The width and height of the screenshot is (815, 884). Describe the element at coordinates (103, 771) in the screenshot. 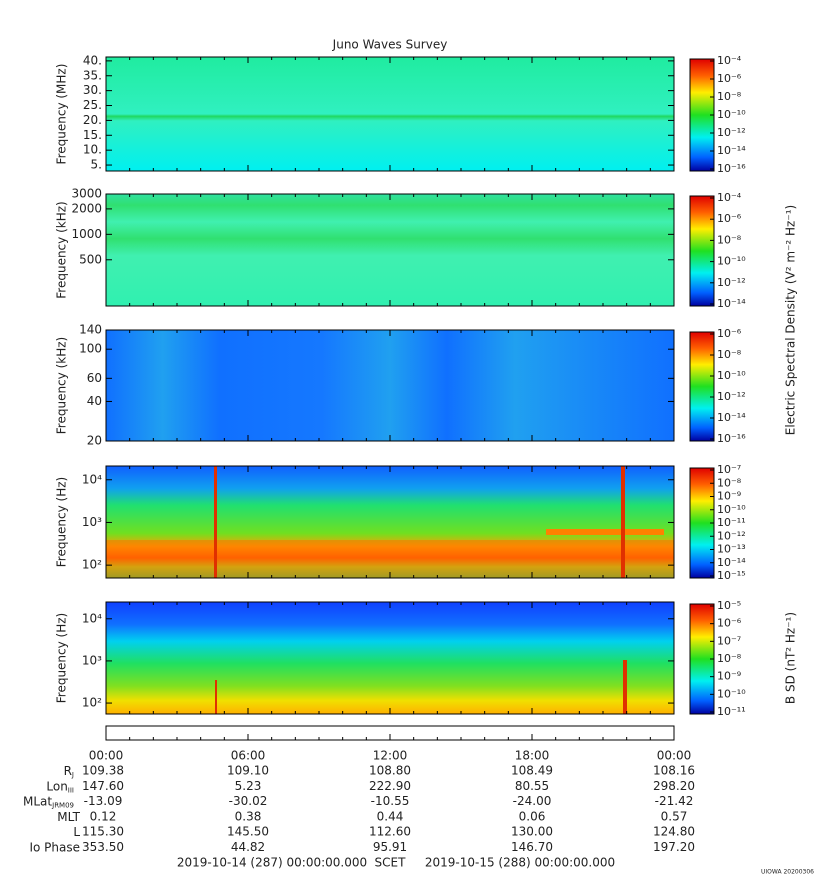

I see `eph-value: 109.38` at that location.